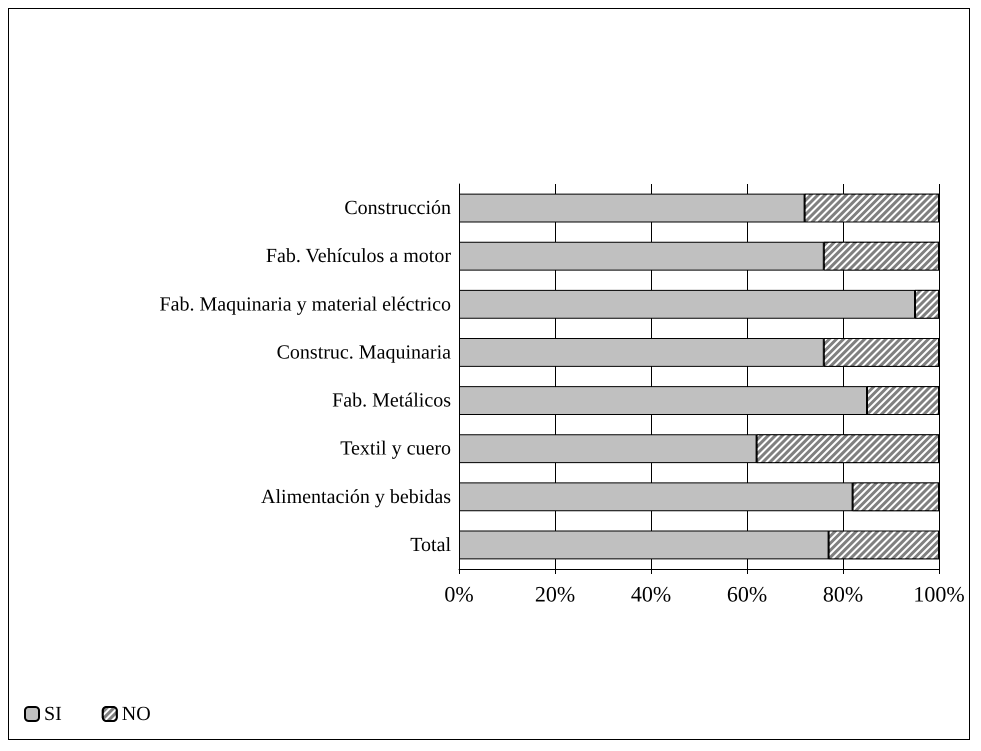 This screenshot has width=981, height=751. Describe the element at coordinates (459, 594) in the screenshot. I see `x-tick-label: 0%` at that location.